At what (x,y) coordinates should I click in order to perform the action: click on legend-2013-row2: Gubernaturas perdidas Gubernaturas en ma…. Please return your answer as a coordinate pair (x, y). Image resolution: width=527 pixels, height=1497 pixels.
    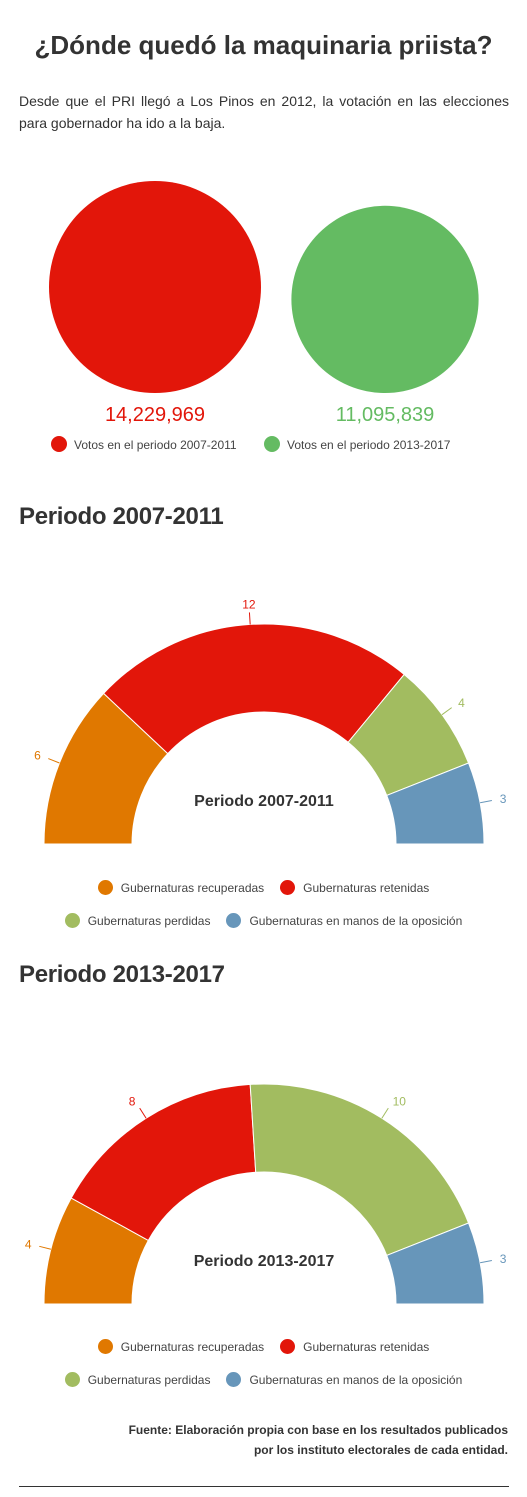
    Looking at the image, I should click on (263, 1379).